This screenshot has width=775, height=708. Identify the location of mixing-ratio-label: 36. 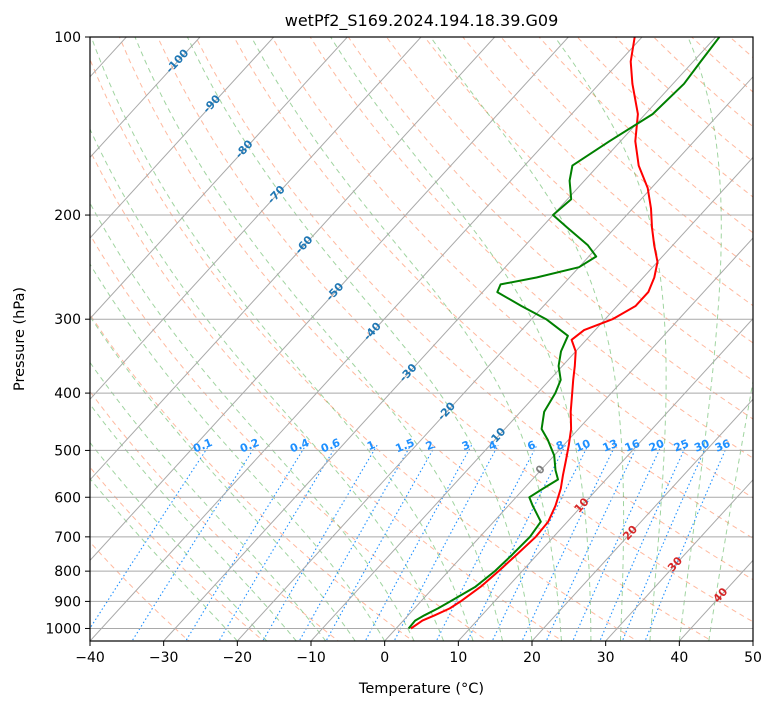
(722, 446).